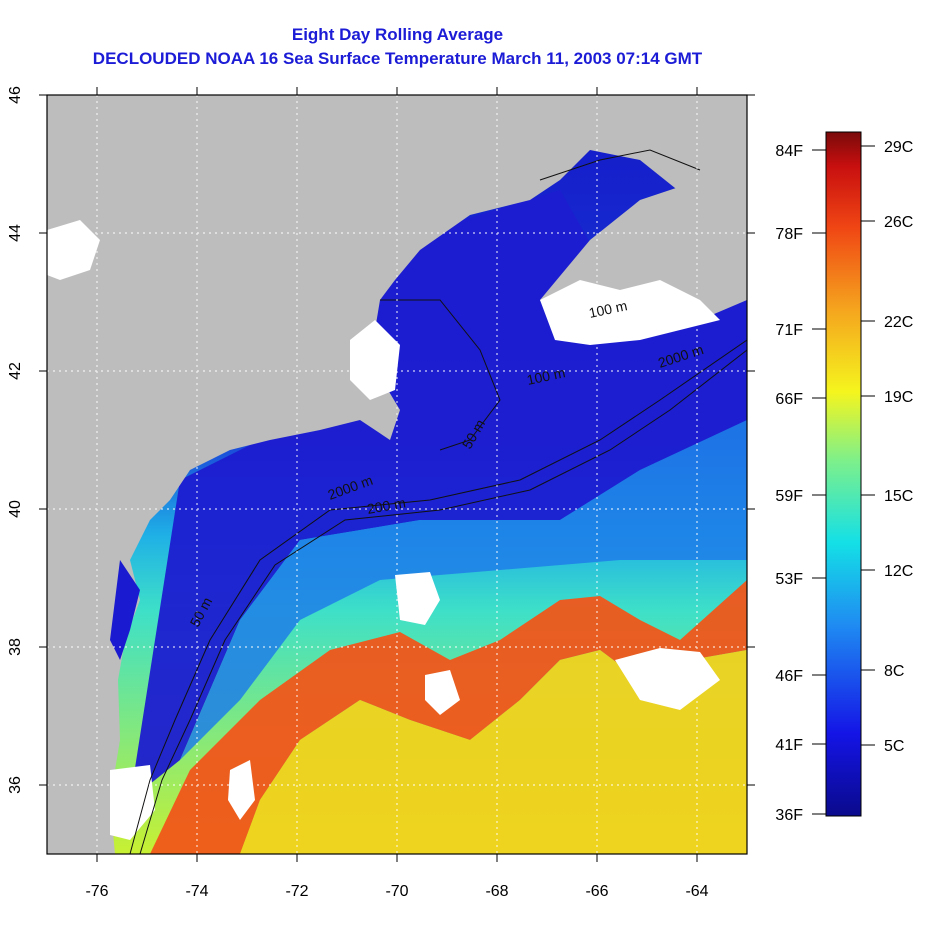  I want to click on colorbar-c-ticks, so click(868, 445).